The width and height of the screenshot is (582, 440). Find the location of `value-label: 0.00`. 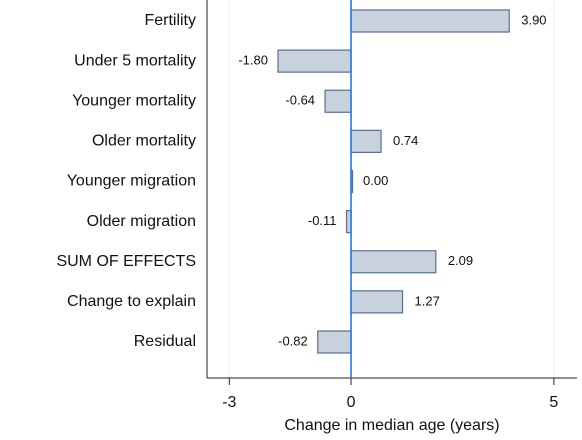

value-label: 0.00 is located at coordinates (375, 180).